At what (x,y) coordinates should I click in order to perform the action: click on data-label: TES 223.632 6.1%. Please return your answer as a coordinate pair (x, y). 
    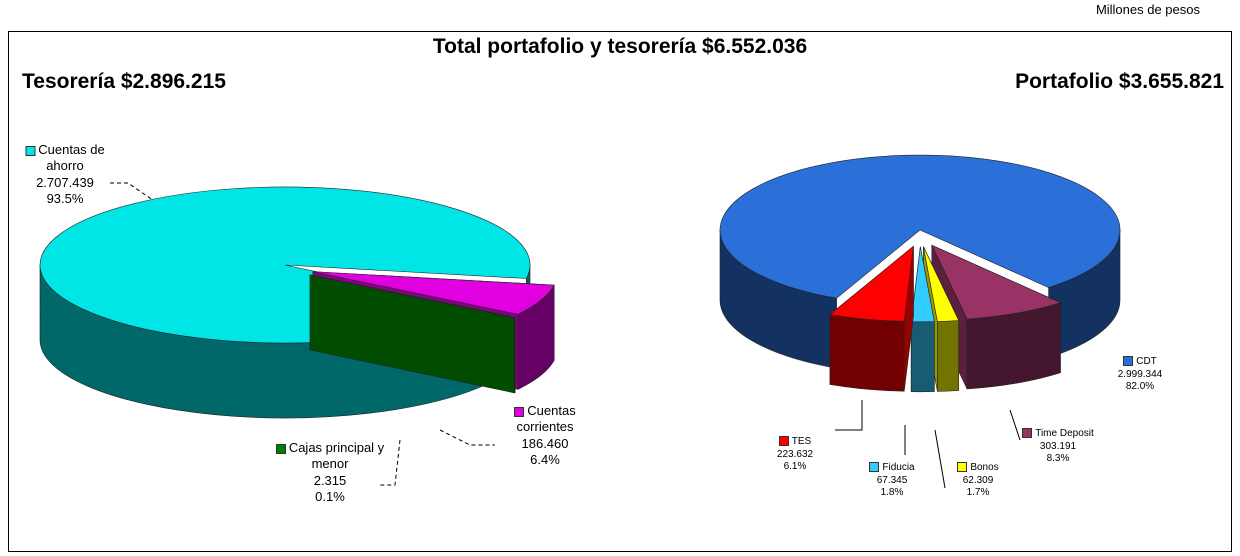
    Looking at the image, I should click on (795, 455).